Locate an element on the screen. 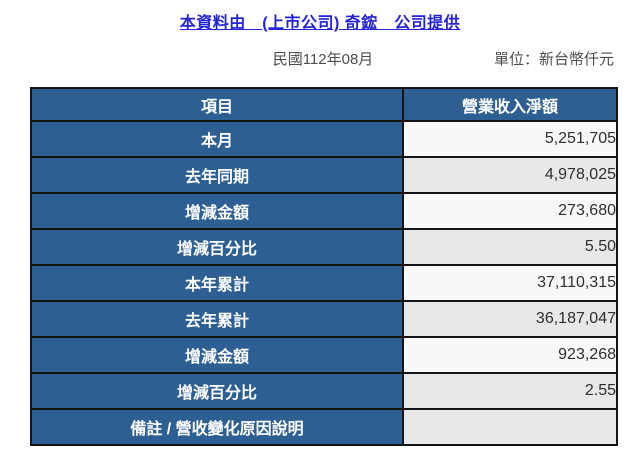 The width and height of the screenshot is (640, 473). row-label-same-period-last-year: 去年同期 is located at coordinates (217, 175).